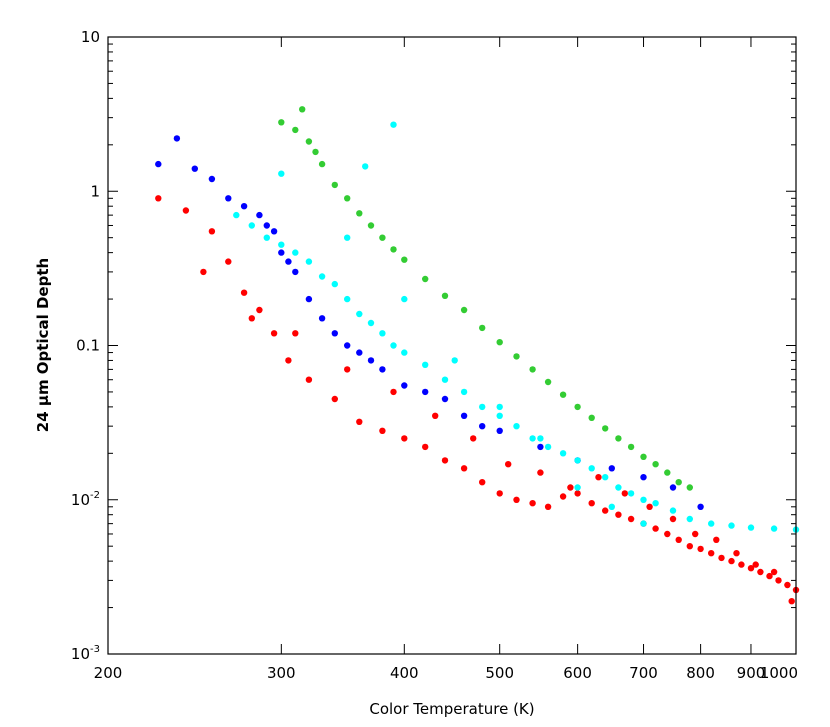 This screenshot has width=830, height=727. I want to click on x-tick-label: 700, so click(643, 673).